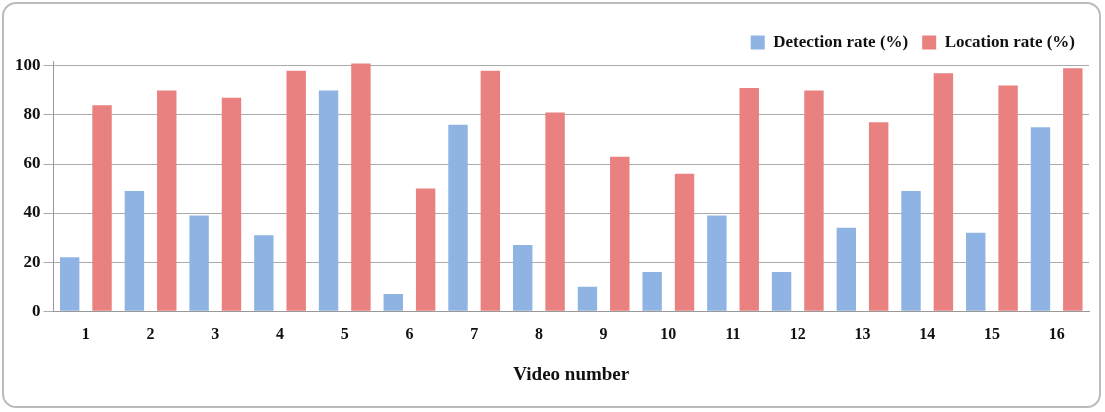  Describe the element at coordinates (862, 334) in the screenshot. I see `x-tick-label: 13` at that location.